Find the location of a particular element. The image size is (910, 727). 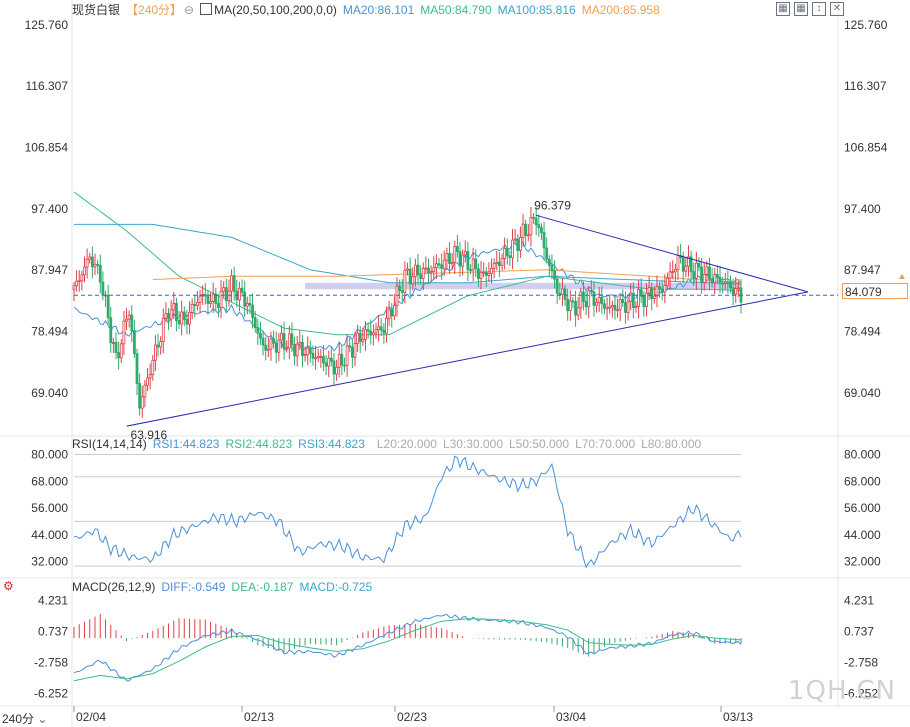

period-tag: 【240分】 is located at coordinates (154, 10).